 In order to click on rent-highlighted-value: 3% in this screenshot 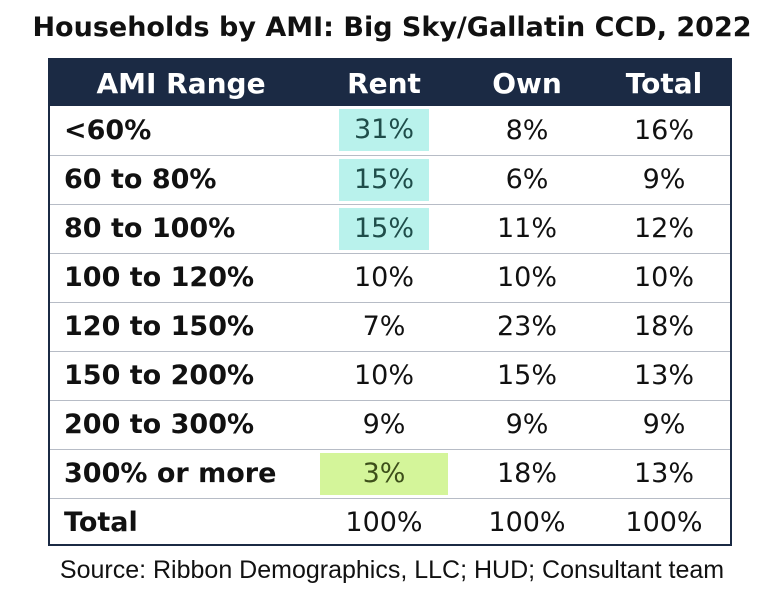, I will do `click(384, 473)`.